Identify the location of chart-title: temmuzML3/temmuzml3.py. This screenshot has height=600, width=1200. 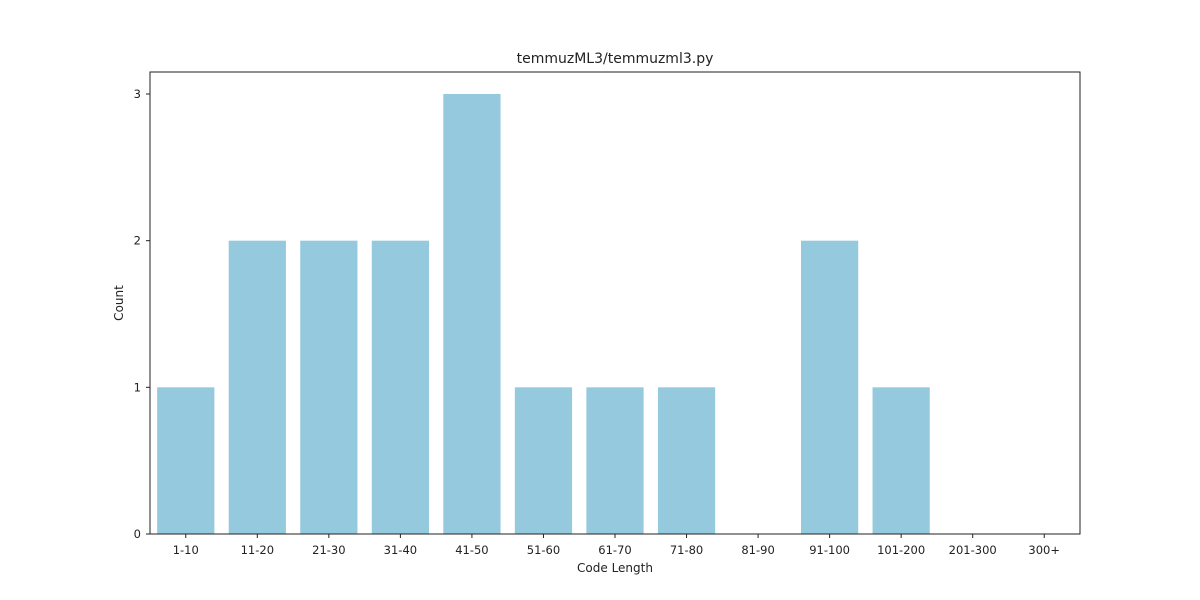
(615, 59).